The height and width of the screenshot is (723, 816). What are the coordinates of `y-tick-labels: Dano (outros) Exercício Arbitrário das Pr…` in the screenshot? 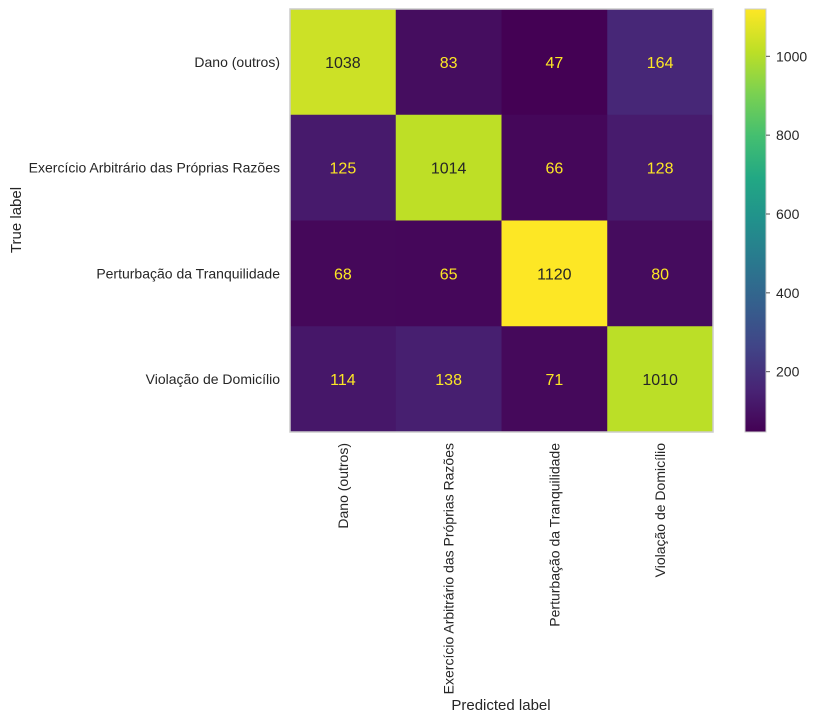 It's located at (155, 220).